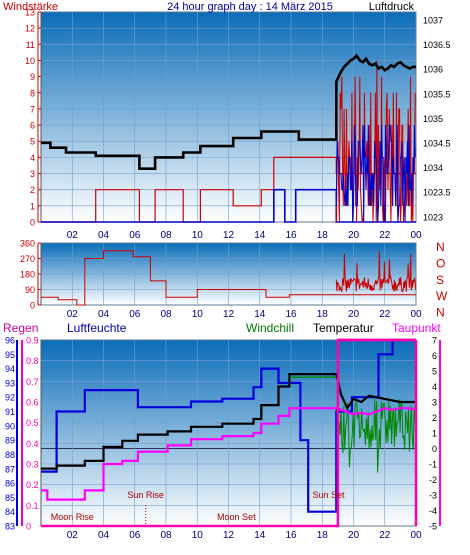  What do you see at coordinates (323, 535) in the screenshot?
I see `climate-x-tick-label: 18` at bounding box center [323, 535].